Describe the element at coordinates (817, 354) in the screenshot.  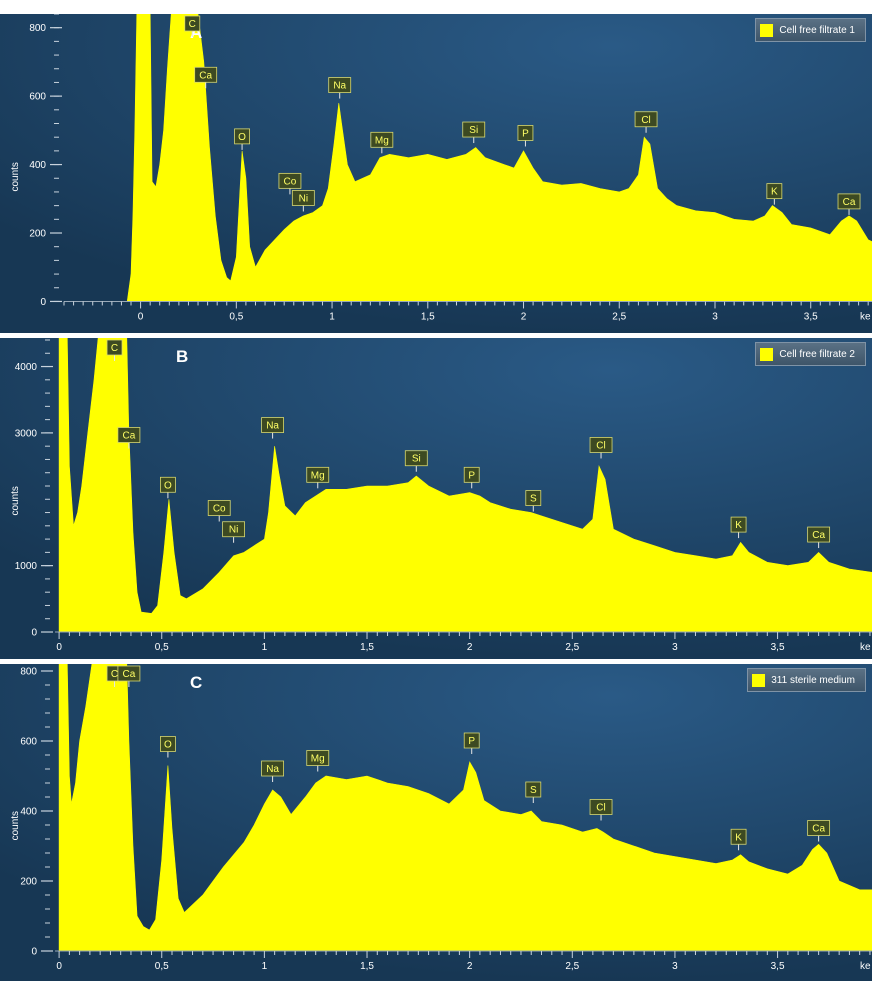
I see `legend-label-b: Cell free filtrate 2` at that location.